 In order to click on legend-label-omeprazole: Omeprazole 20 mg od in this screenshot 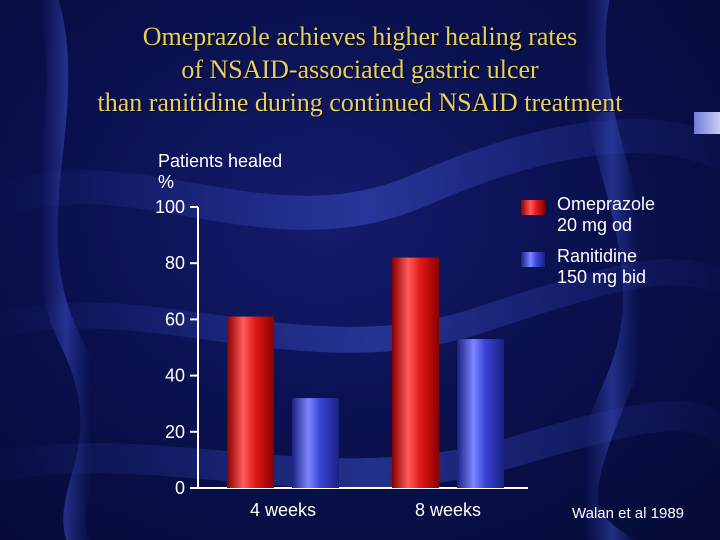, I will do `click(606, 215)`.